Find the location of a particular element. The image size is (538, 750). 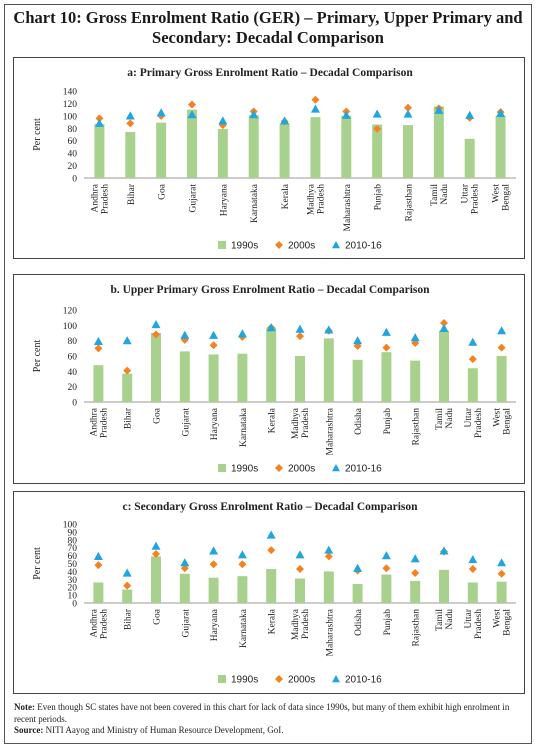

x-tick-label: UttarPradesh is located at coordinates (474, 422).